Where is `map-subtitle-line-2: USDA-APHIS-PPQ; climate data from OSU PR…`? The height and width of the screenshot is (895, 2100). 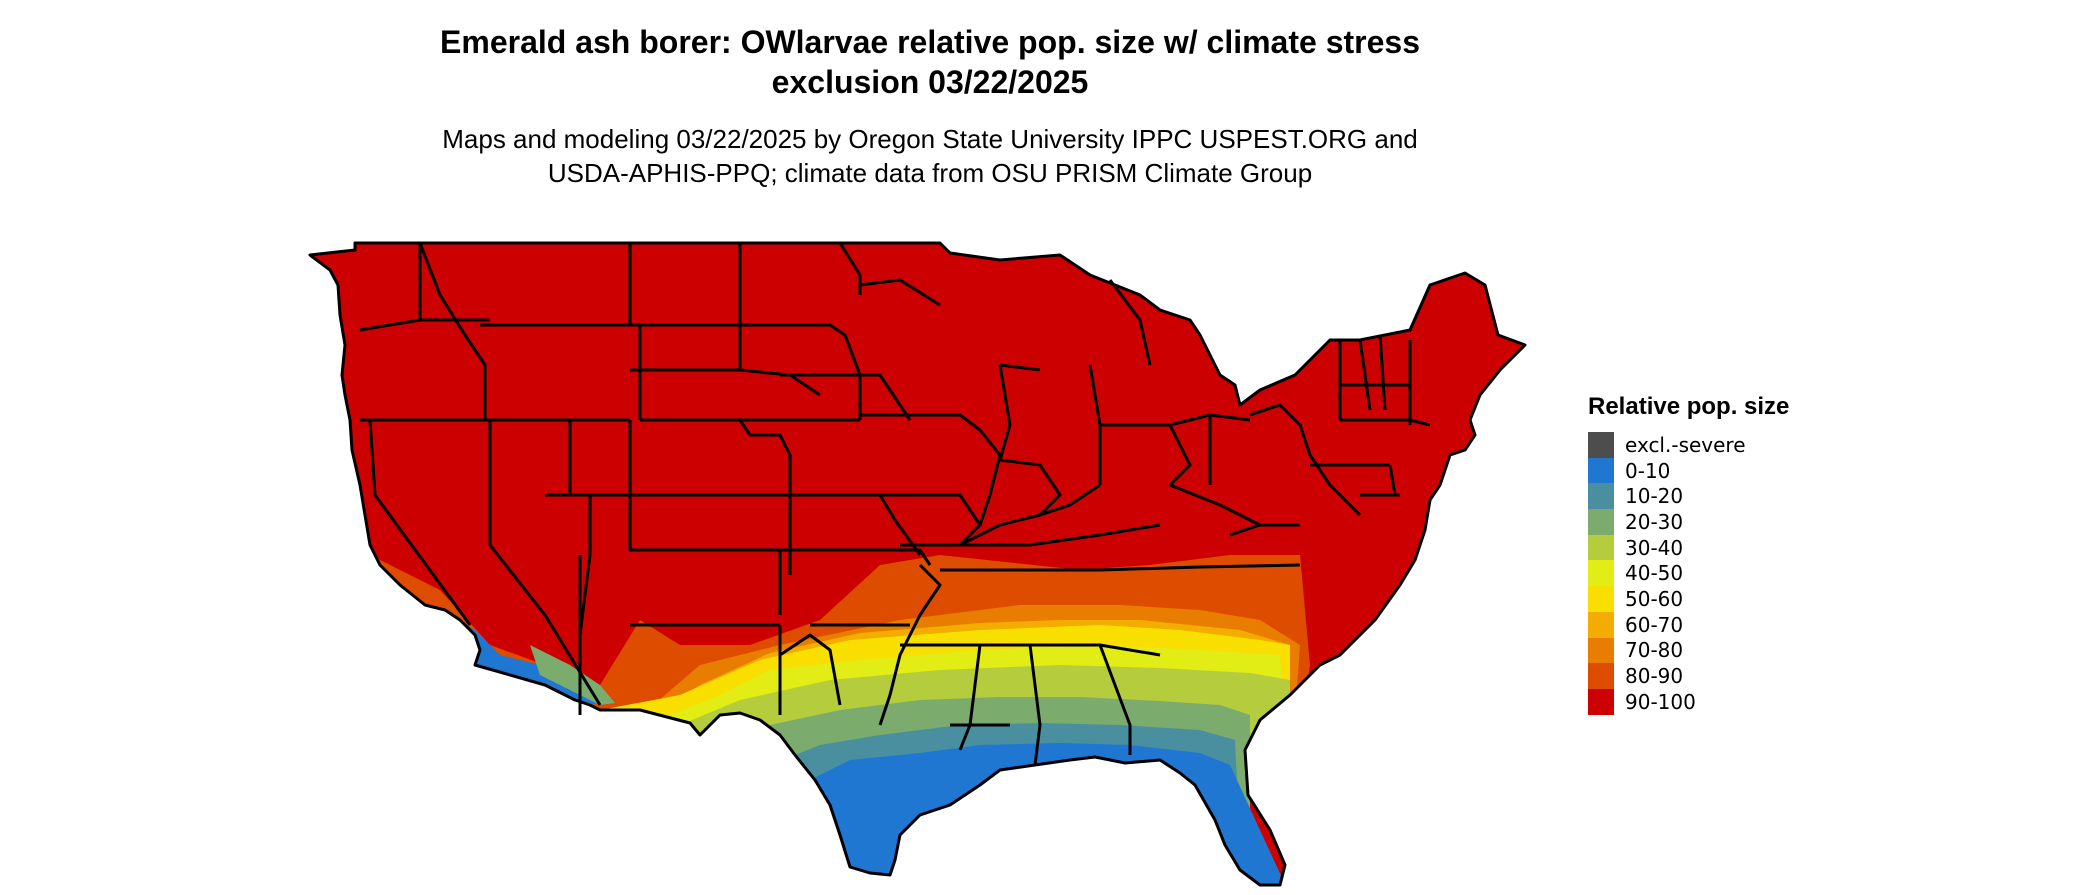
map-subtitle-line-2: USDA-APHIS-PPQ; climate data from OSU PR… is located at coordinates (930, 173).